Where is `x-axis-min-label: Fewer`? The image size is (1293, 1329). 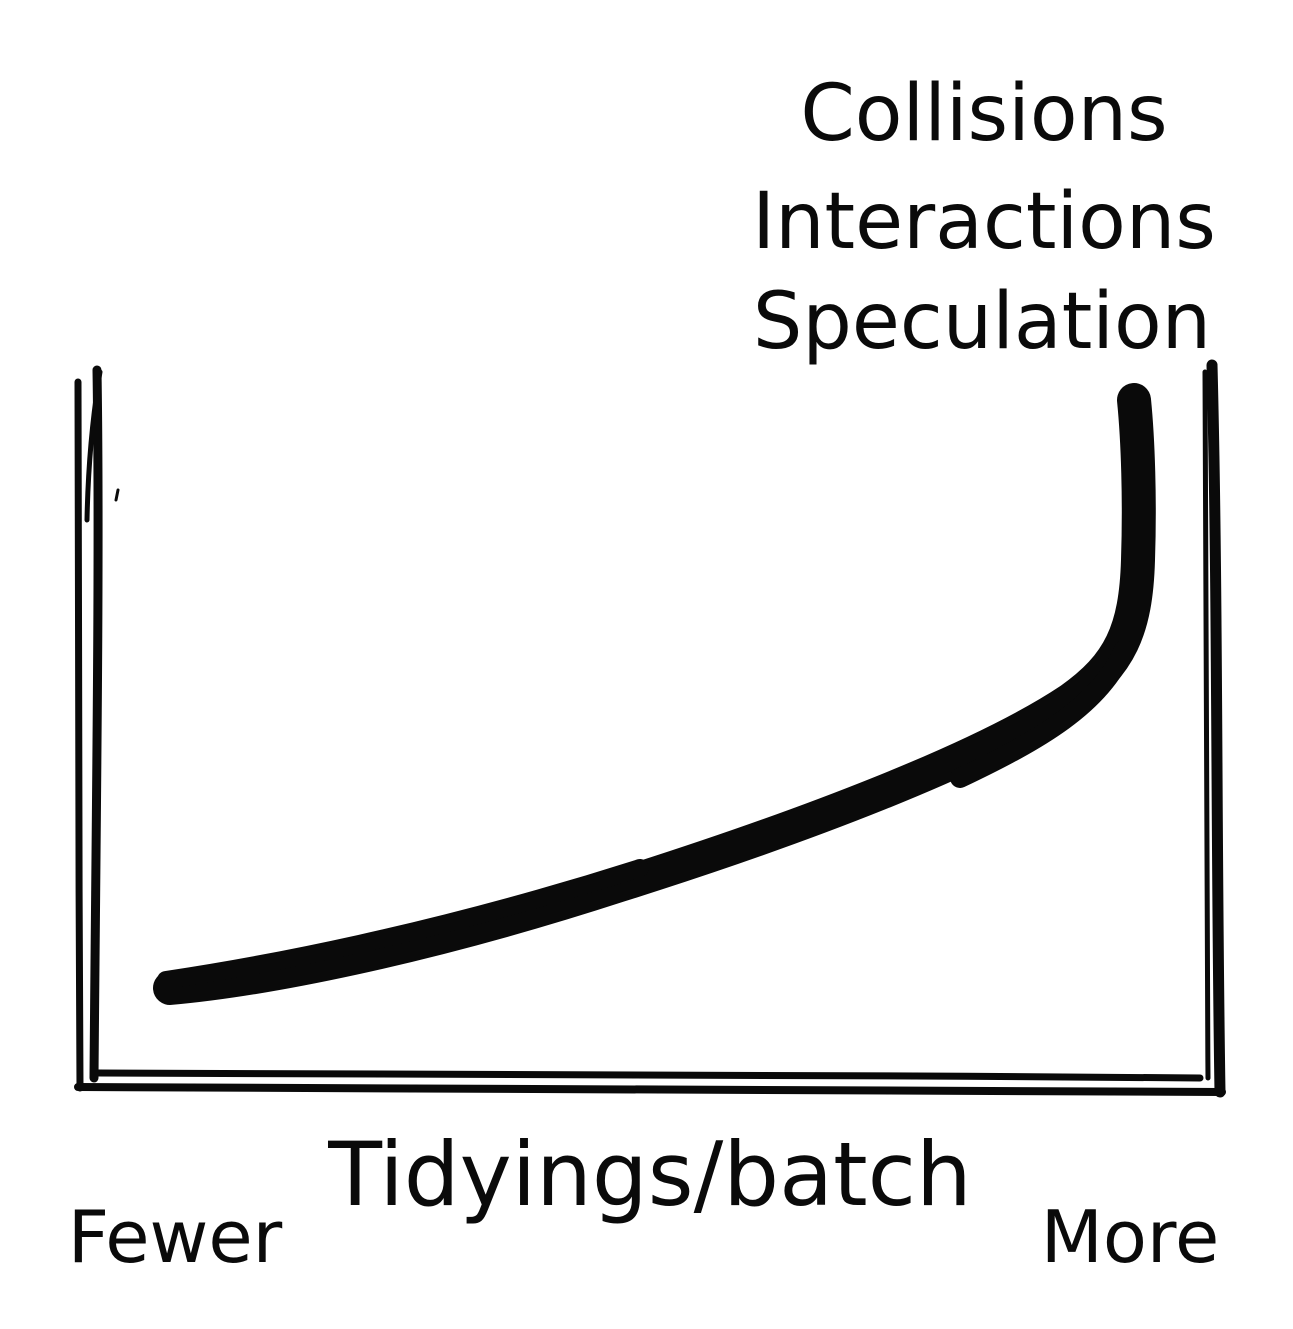 x-axis-min-label: Fewer is located at coordinates (175, 1237).